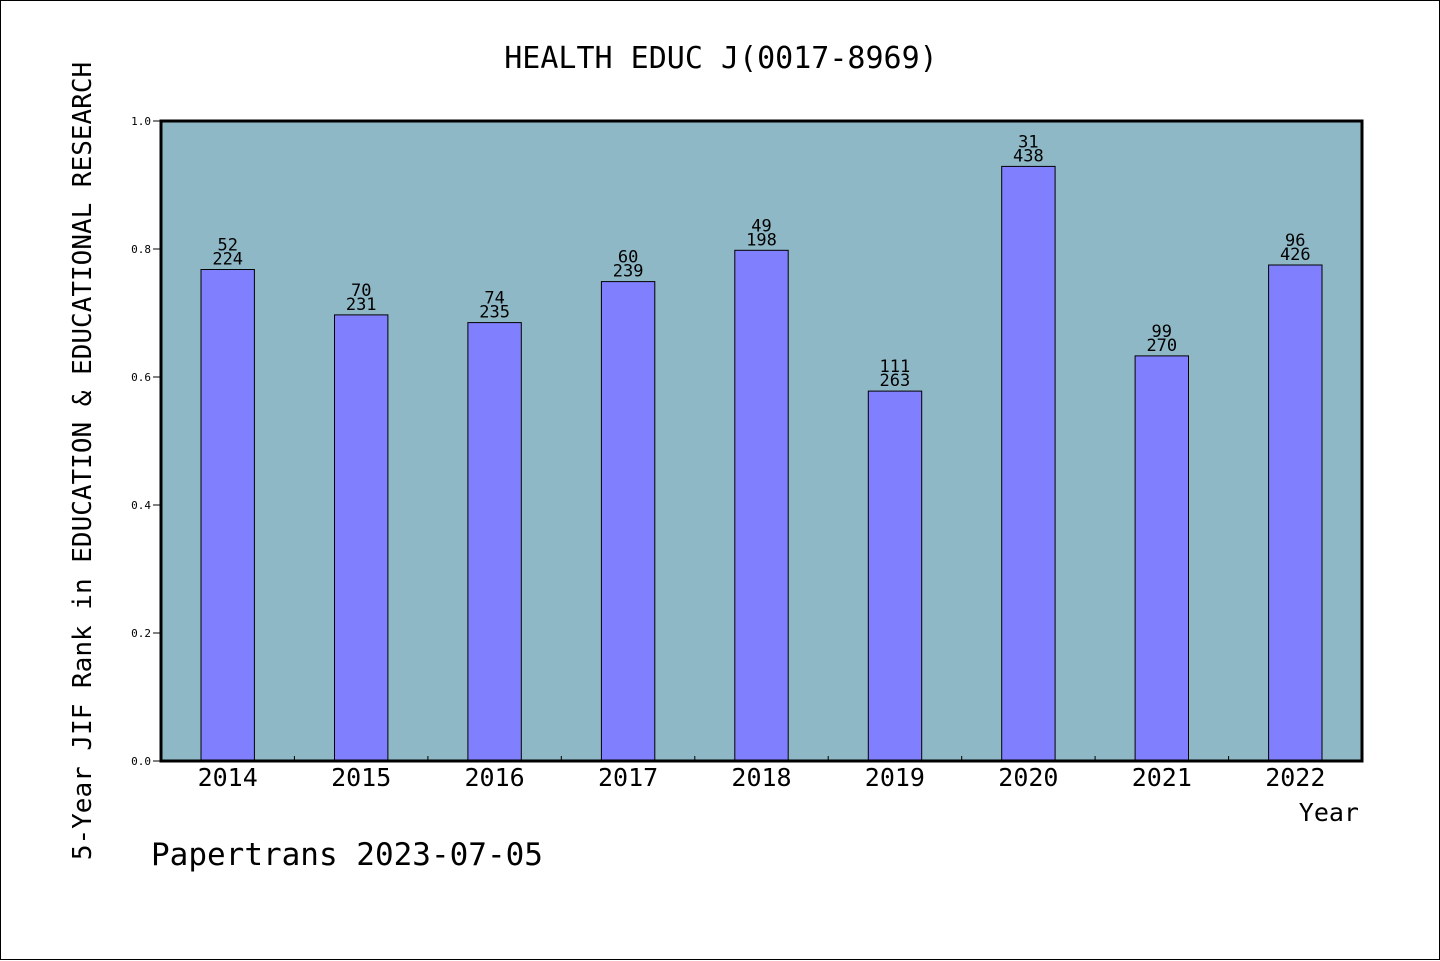 The width and height of the screenshot is (1440, 961). Describe the element at coordinates (494, 299) in the screenshot. I see `bar-rank-label-2016: 74` at that location.